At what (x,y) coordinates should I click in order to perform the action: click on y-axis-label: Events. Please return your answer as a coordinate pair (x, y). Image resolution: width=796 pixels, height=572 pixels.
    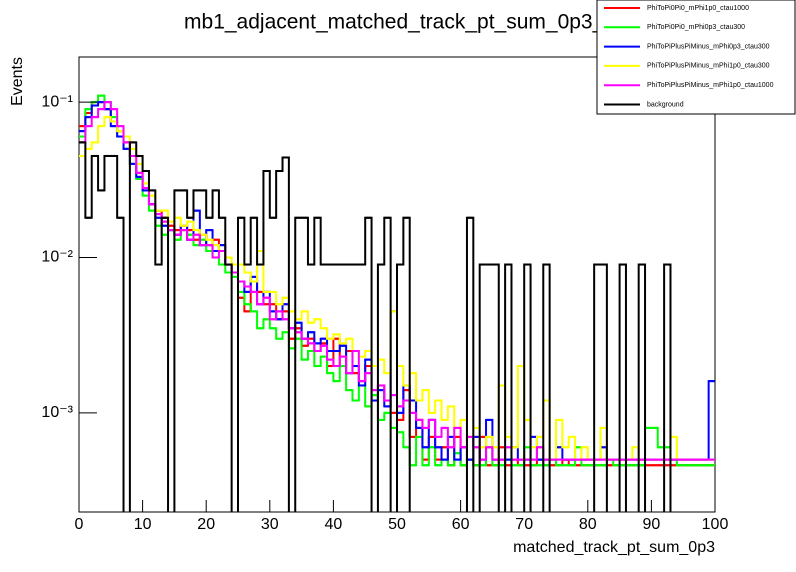
    Looking at the image, I should click on (17, 81).